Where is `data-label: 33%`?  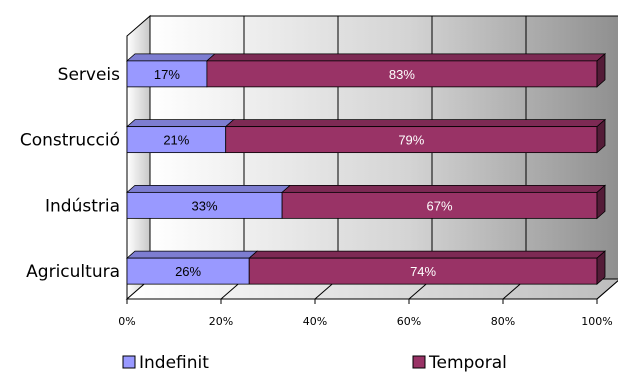 data-label: 33% is located at coordinates (205, 205).